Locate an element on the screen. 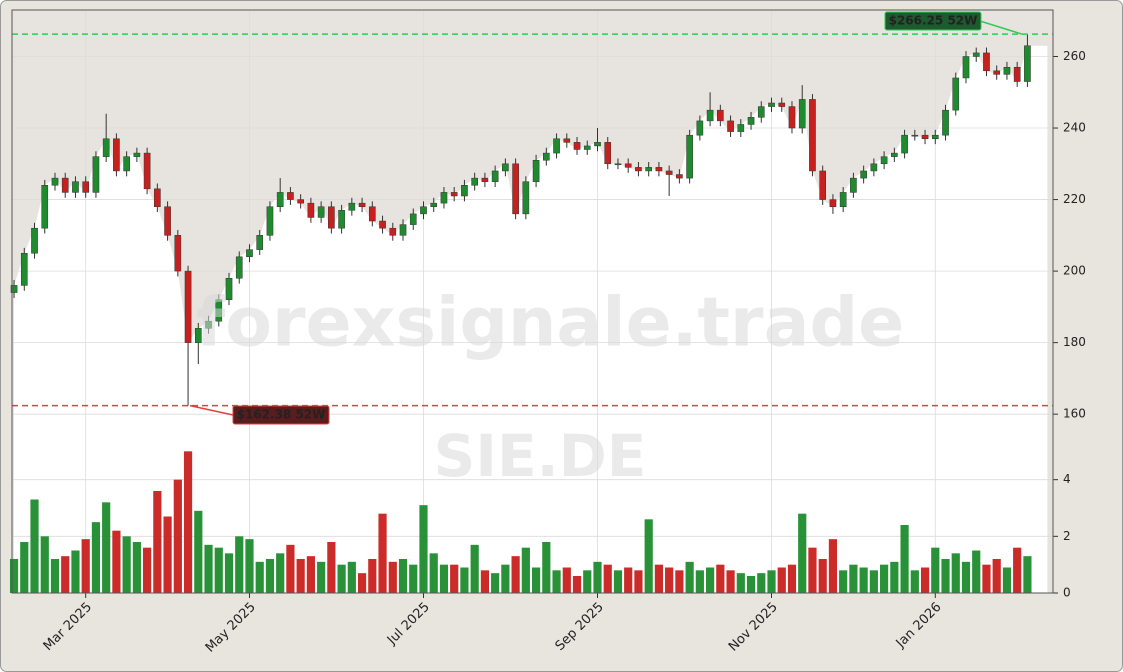  y2-tick-label: 0 is located at coordinates (1067, 593).